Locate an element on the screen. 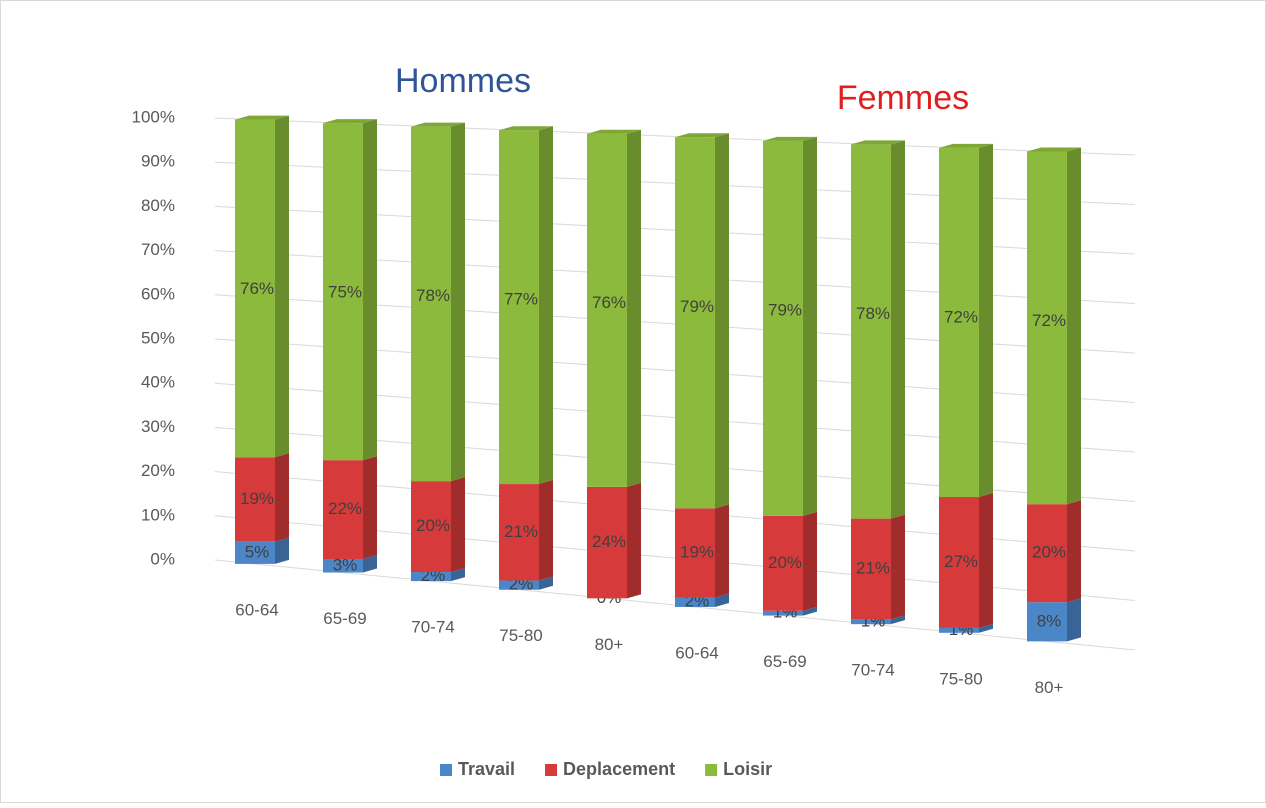  y-tick-label: 80% is located at coordinates (158, 205).